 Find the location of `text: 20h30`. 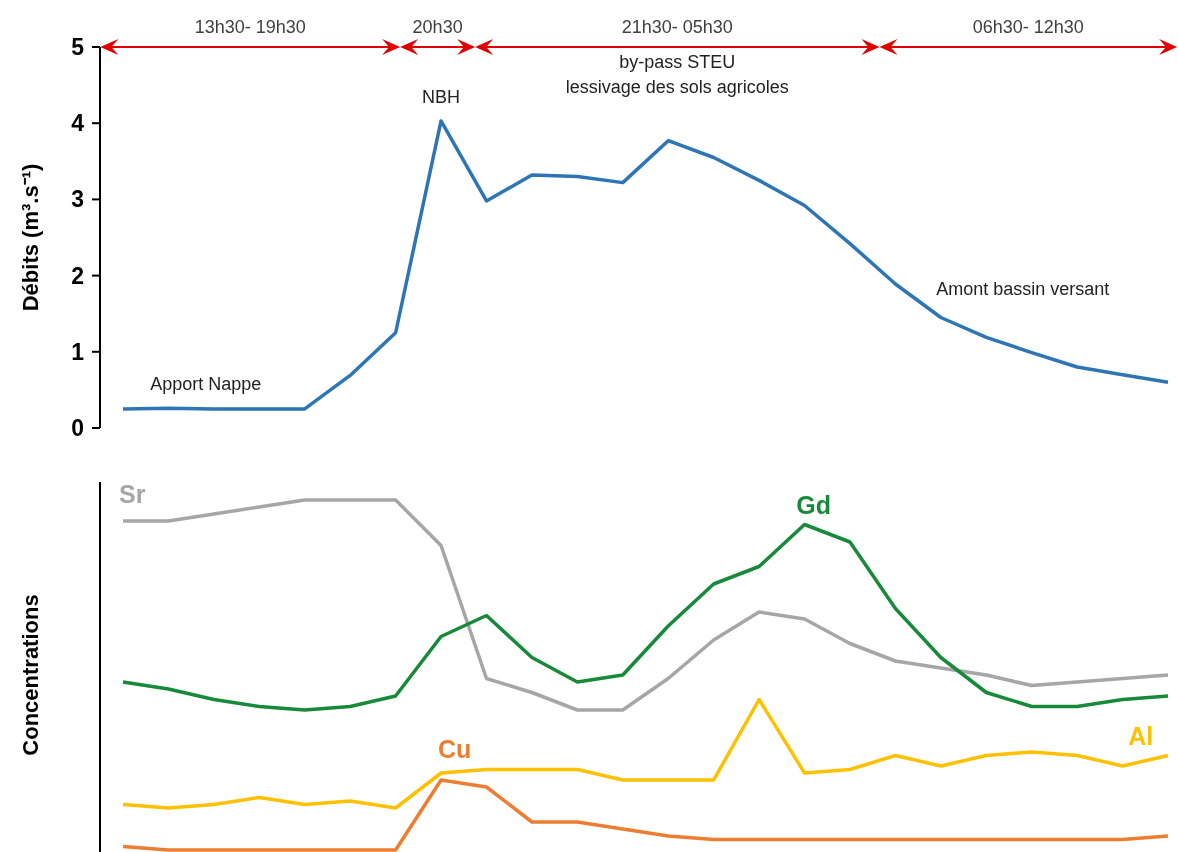

text: 20h30 is located at coordinates (437, 27).